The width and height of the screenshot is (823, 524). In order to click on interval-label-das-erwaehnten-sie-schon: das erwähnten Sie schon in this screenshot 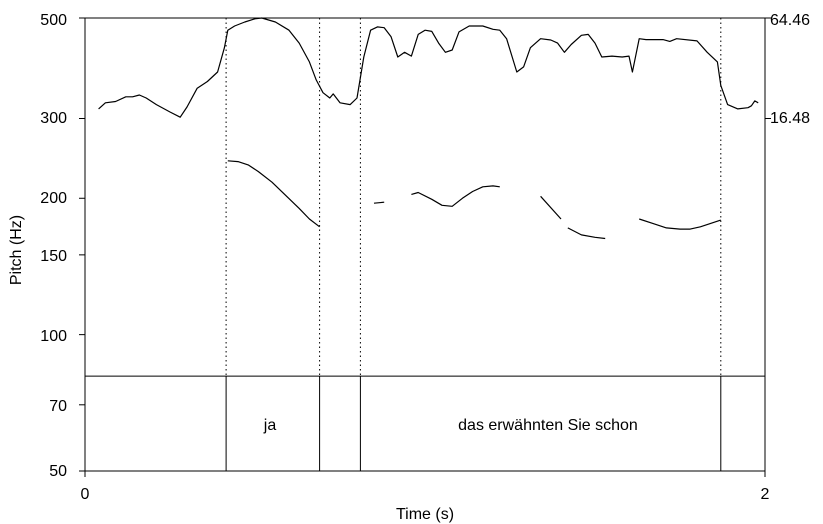, I will do `click(548, 425)`.